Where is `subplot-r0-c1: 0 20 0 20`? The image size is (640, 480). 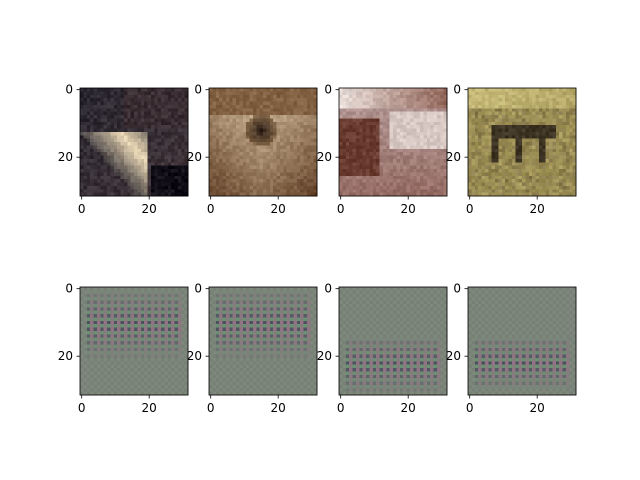 subplot-r0-c1: 0 20 0 20 is located at coordinates (252, 149).